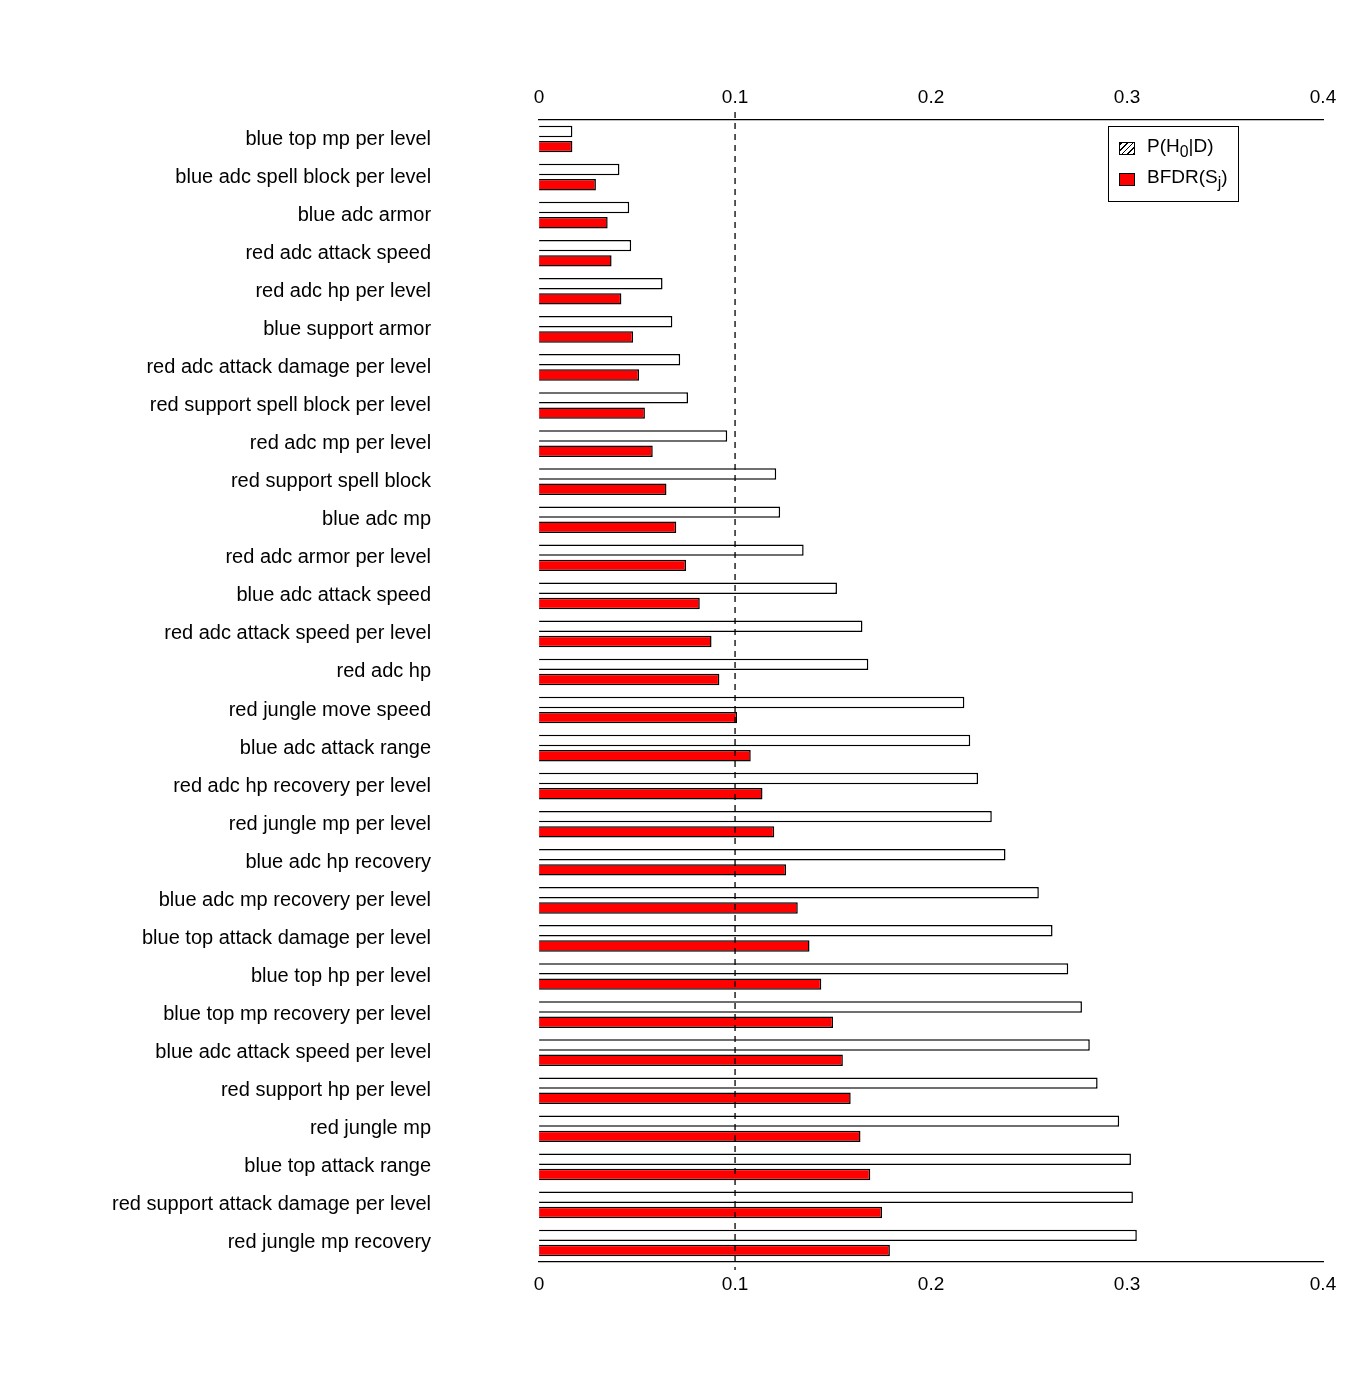  What do you see at coordinates (1323, 1283) in the screenshot?
I see `x2-tick-label: 0.4` at bounding box center [1323, 1283].